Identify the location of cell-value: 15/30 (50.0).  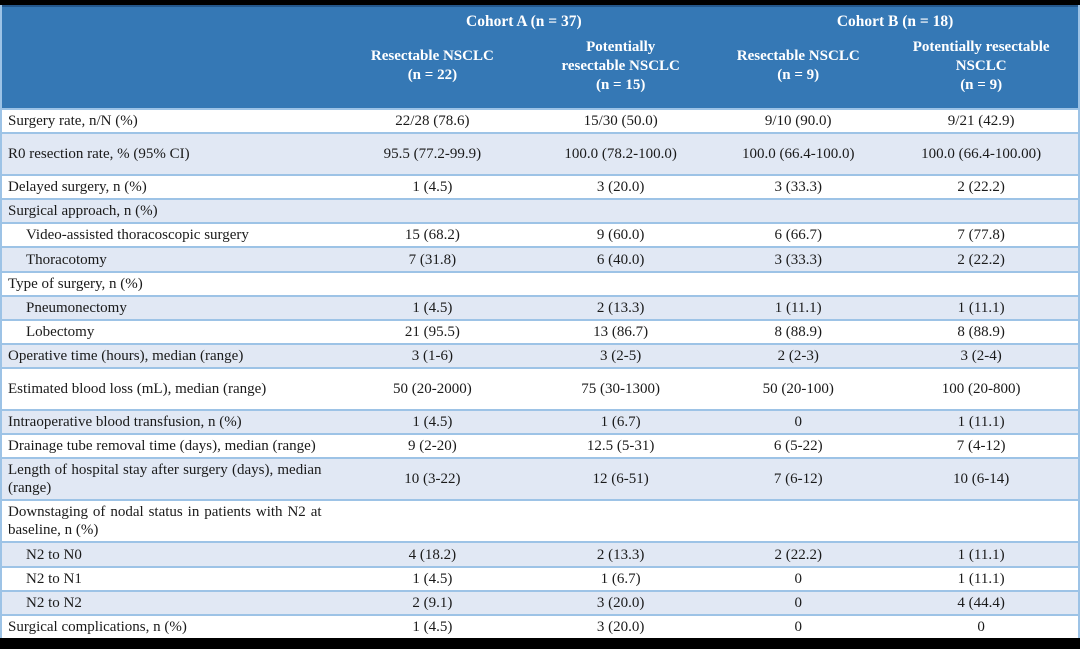
(621, 120).